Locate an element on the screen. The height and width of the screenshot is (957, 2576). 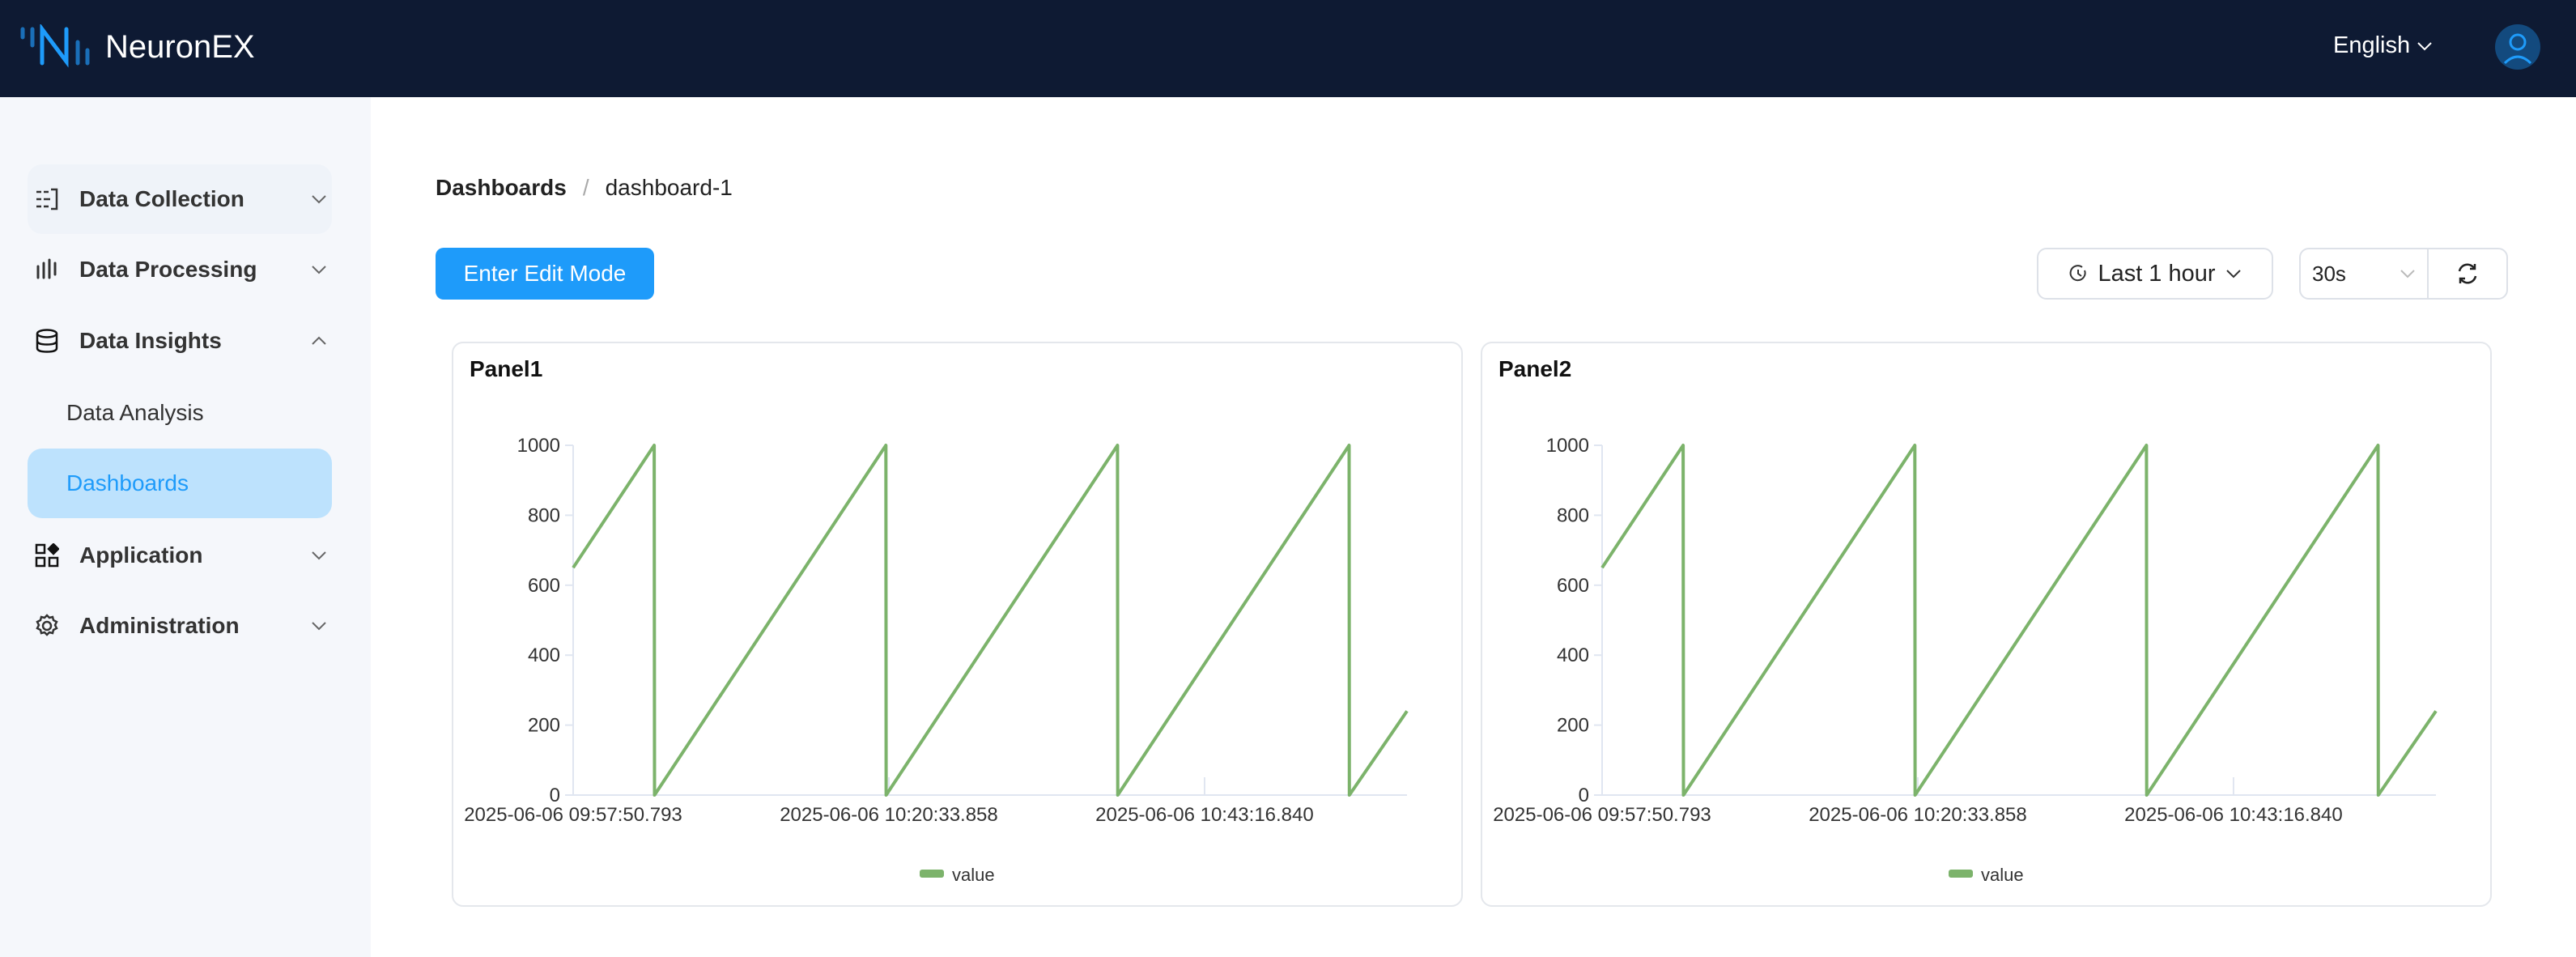
application-icon is located at coordinates (47, 555).